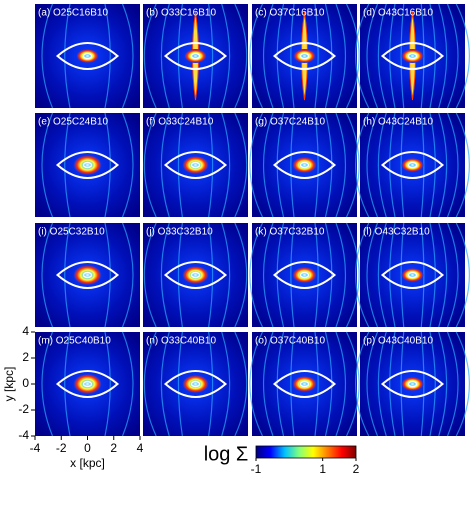 The image size is (474, 525). I want to click on x-axis-label: x [kpc], so click(87, 463).